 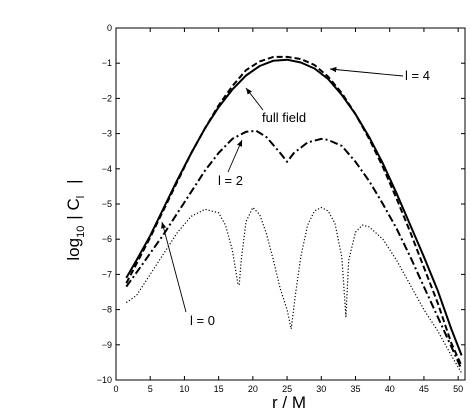 What do you see at coordinates (107, 98) in the screenshot?
I see `y-tick-label: −2` at bounding box center [107, 98].